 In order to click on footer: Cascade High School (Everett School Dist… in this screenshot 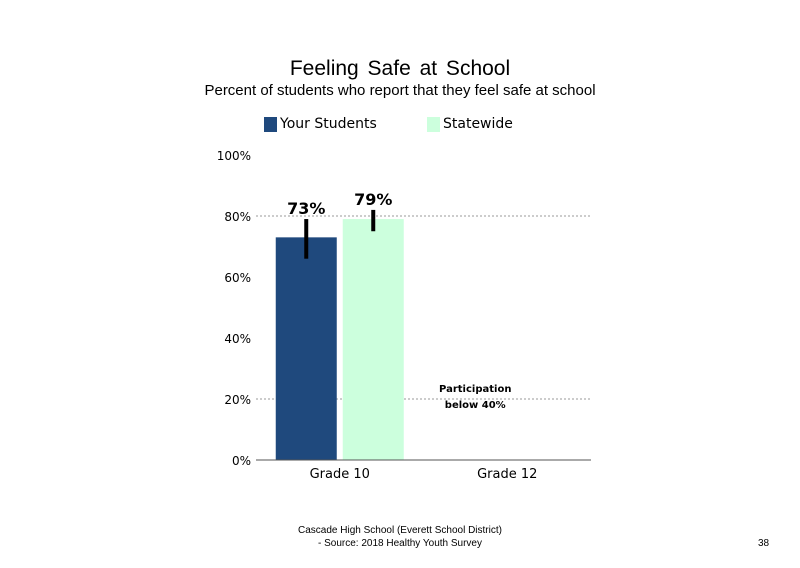, I will do `click(400, 537)`.